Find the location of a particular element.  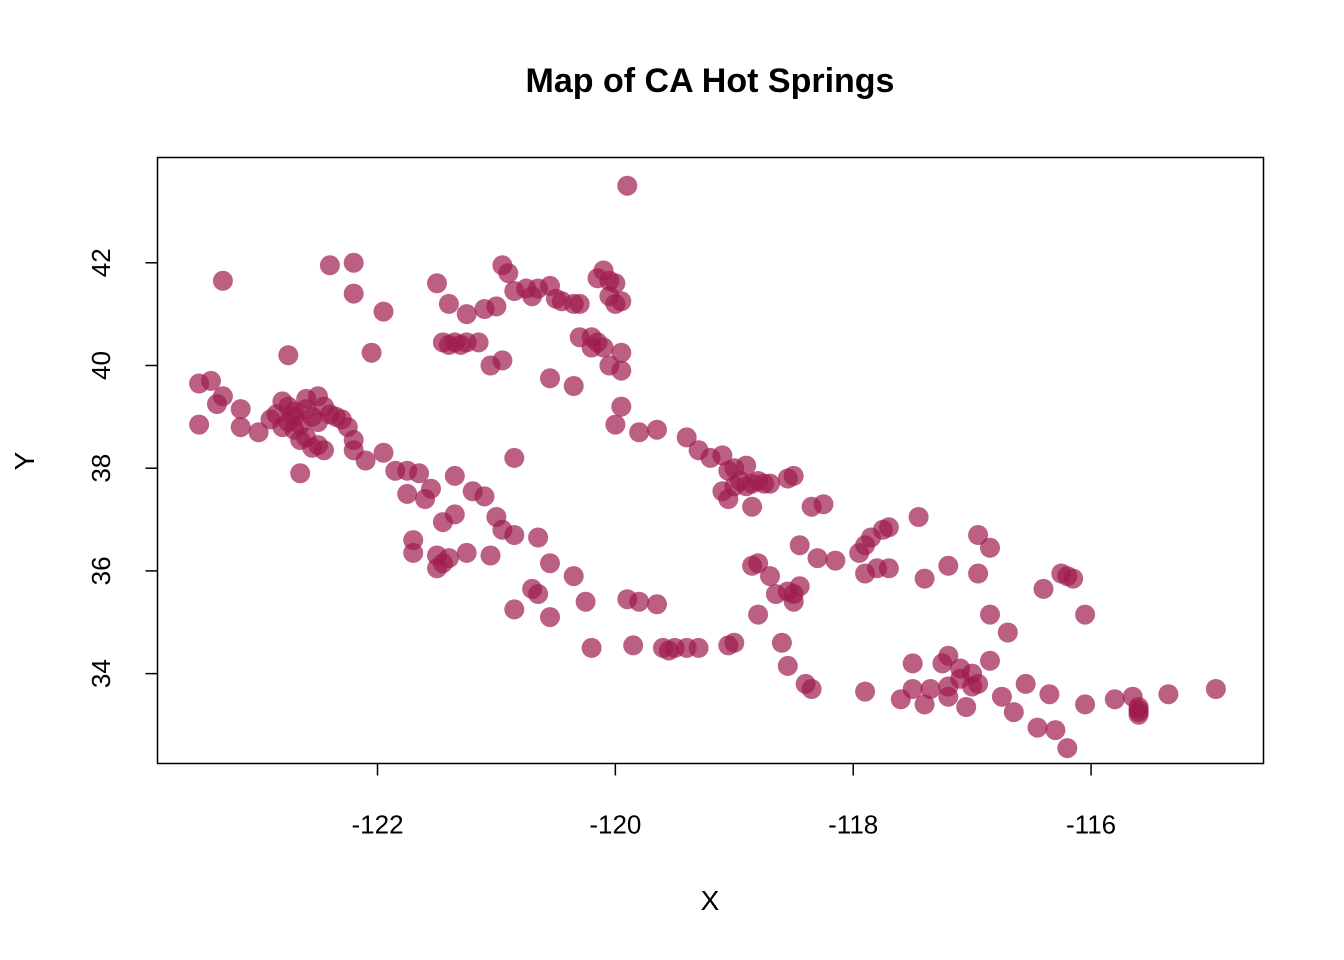

y-tick-label: 38 is located at coordinates (101, 468).